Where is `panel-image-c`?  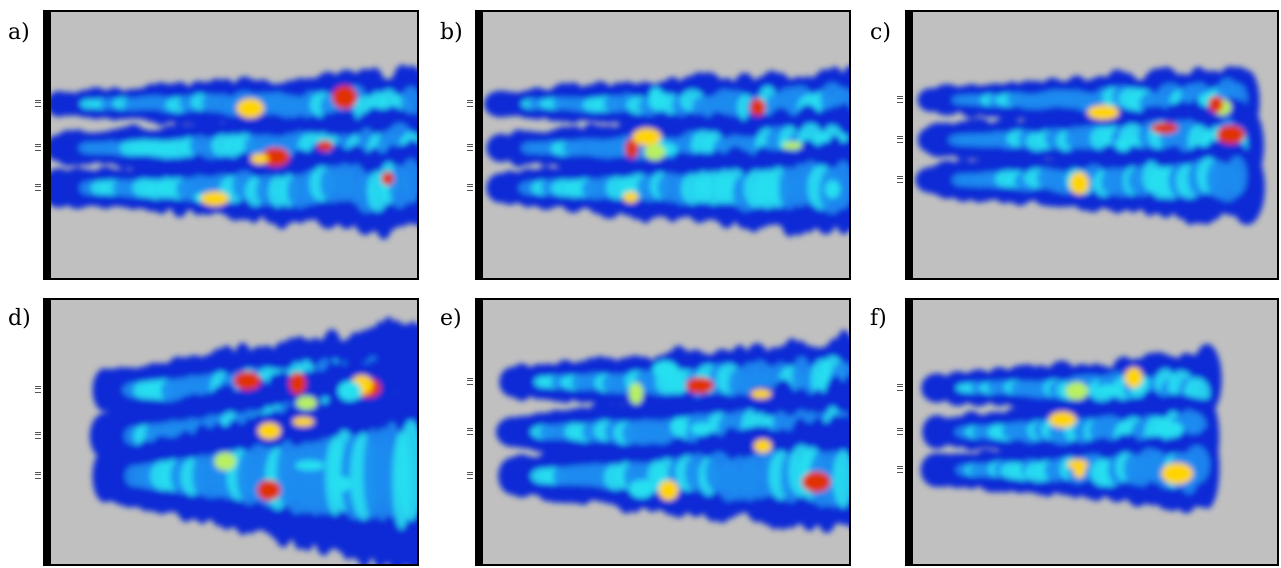 panel-image-c is located at coordinates (1092, 145).